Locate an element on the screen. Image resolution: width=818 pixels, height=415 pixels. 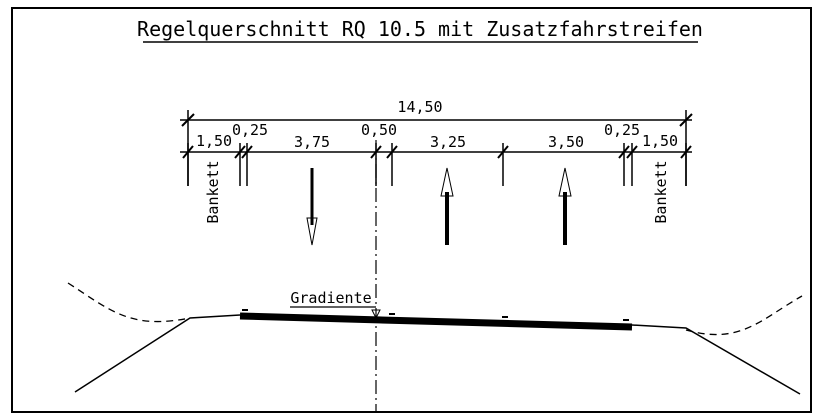
dimension-label: 3,25 is located at coordinates (448, 142).